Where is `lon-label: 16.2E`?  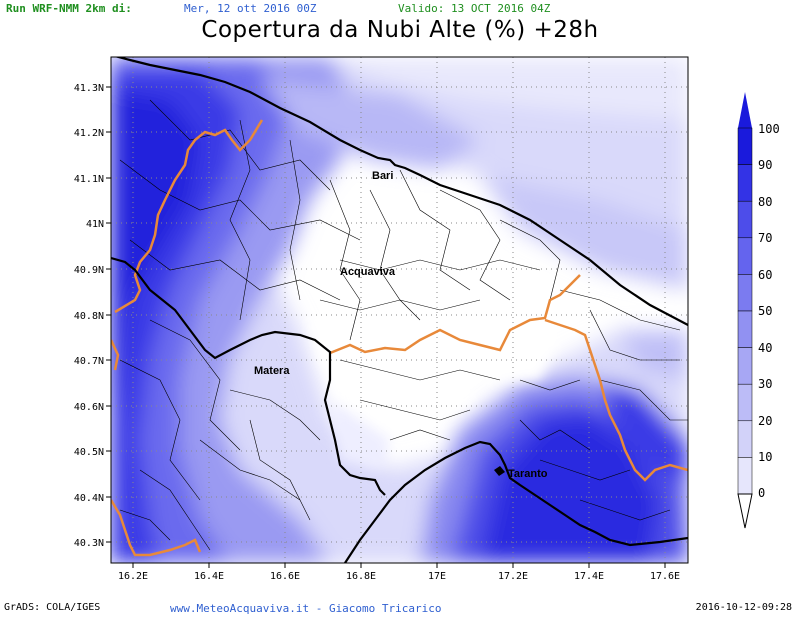 lon-label: 16.2E is located at coordinates (133, 576).